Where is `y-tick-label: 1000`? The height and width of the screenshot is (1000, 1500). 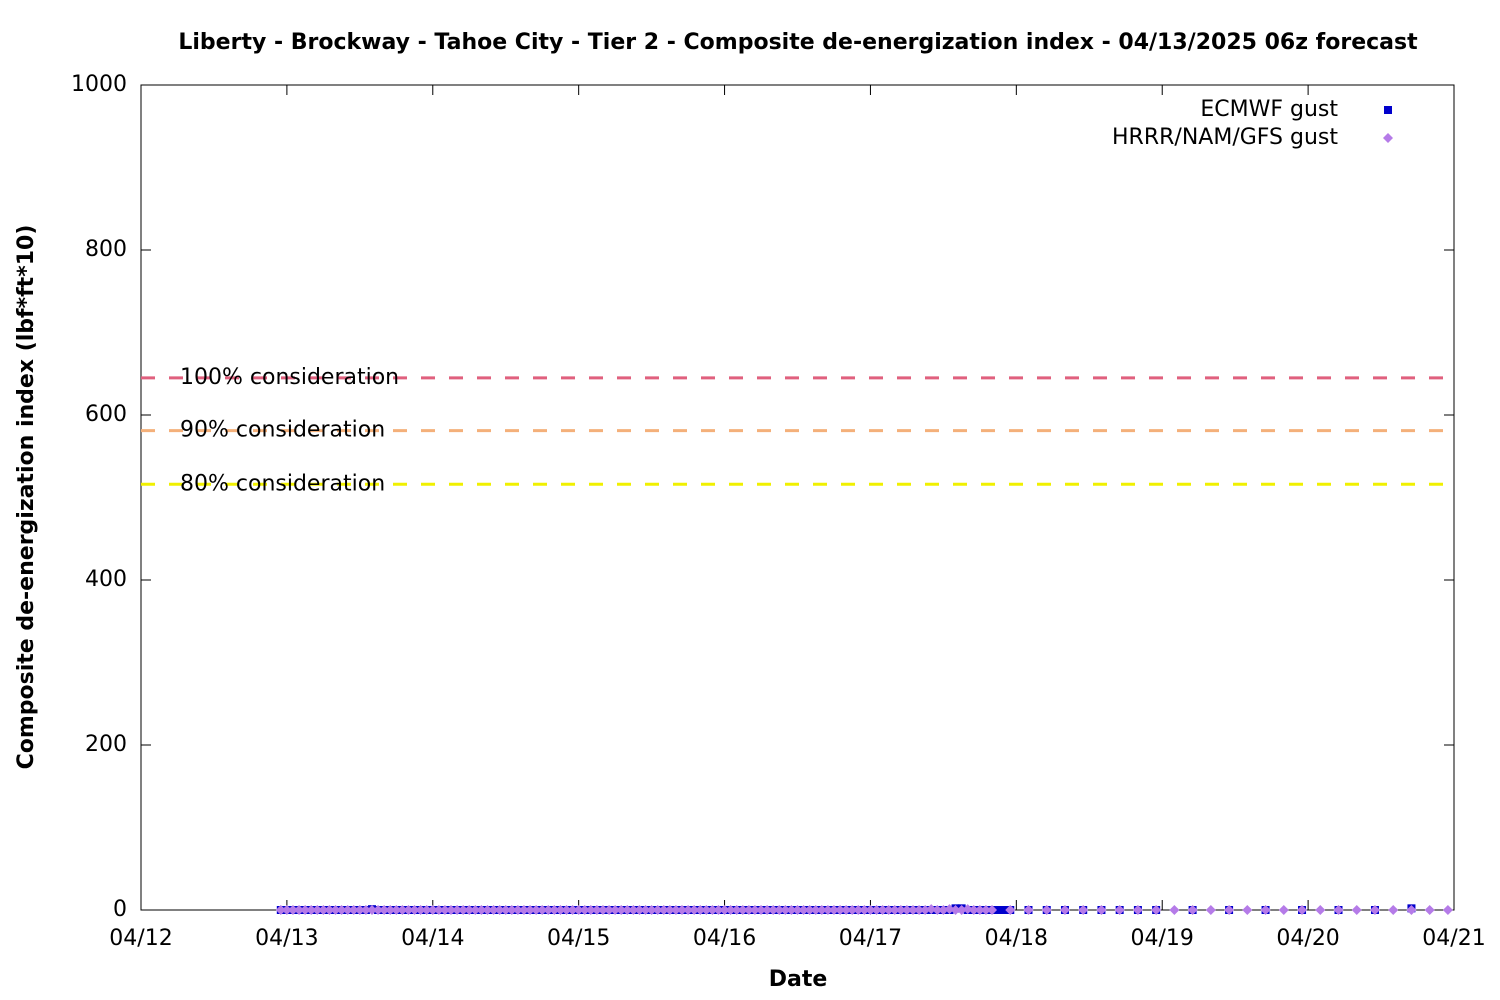
y-tick-label: 1000 is located at coordinates (99, 84).